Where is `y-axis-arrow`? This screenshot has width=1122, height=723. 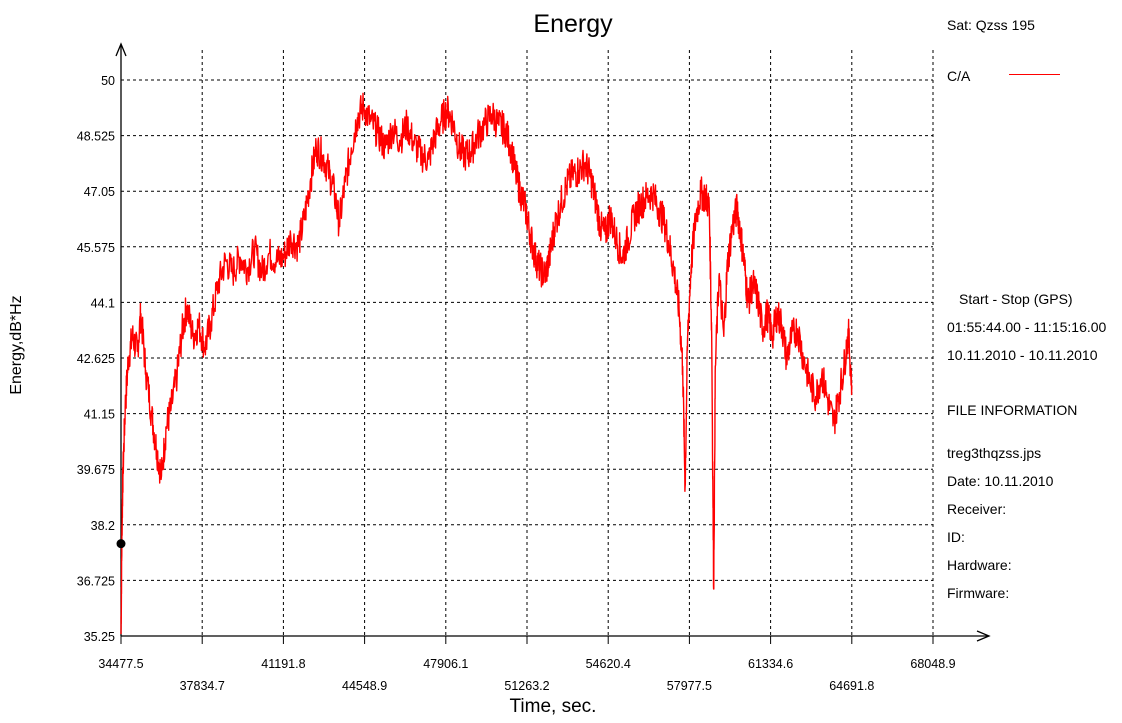 y-axis-arrow is located at coordinates (121, 49).